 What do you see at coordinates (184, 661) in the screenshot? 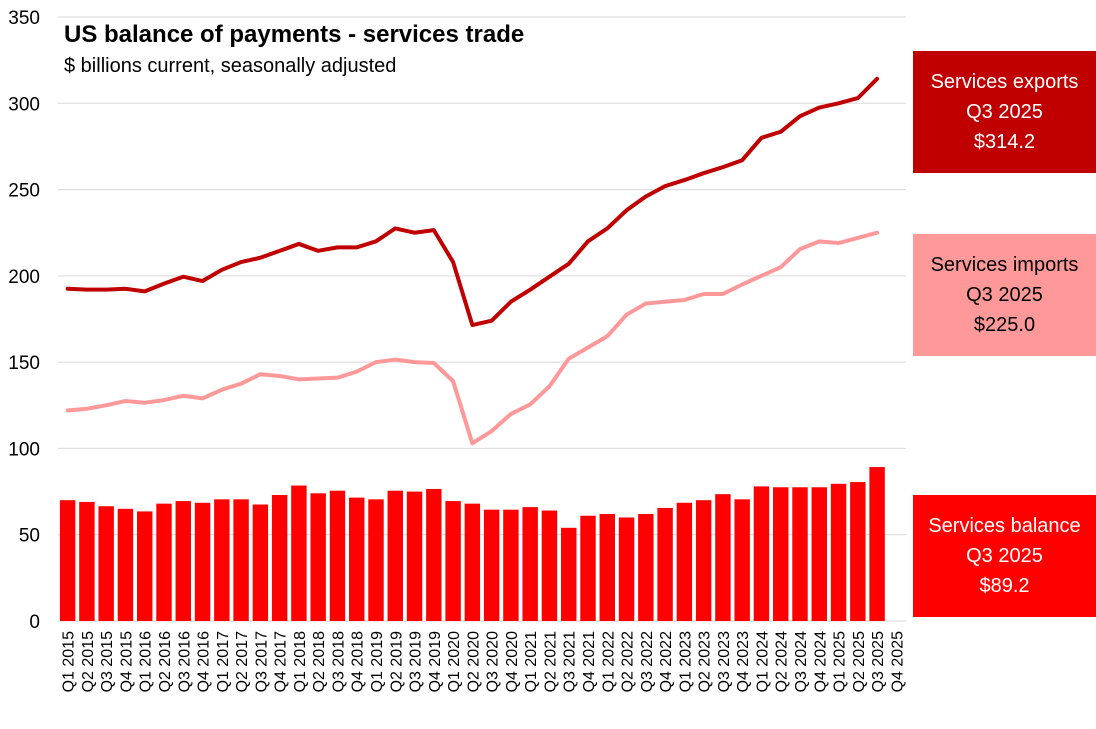
I see `x-tick-label: Q3 2016` at bounding box center [184, 661].